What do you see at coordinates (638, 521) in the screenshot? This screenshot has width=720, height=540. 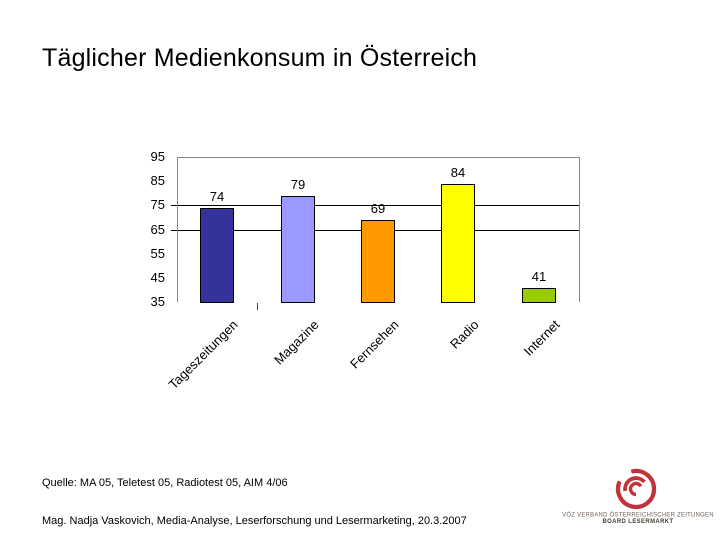 I see `voez-logo-line2: BOARD LESERMARKT` at bounding box center [638, 521].